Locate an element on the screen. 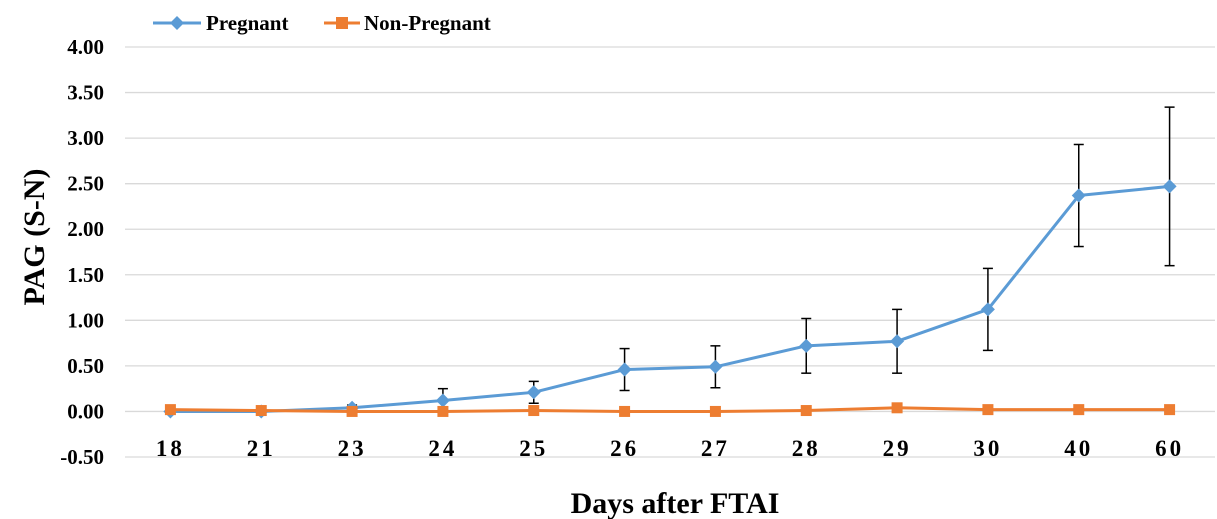 Image resolution: width=1217 pixels, height=519 pixels. y-tick-label: 1.00 is located at coordinates (85, 320).